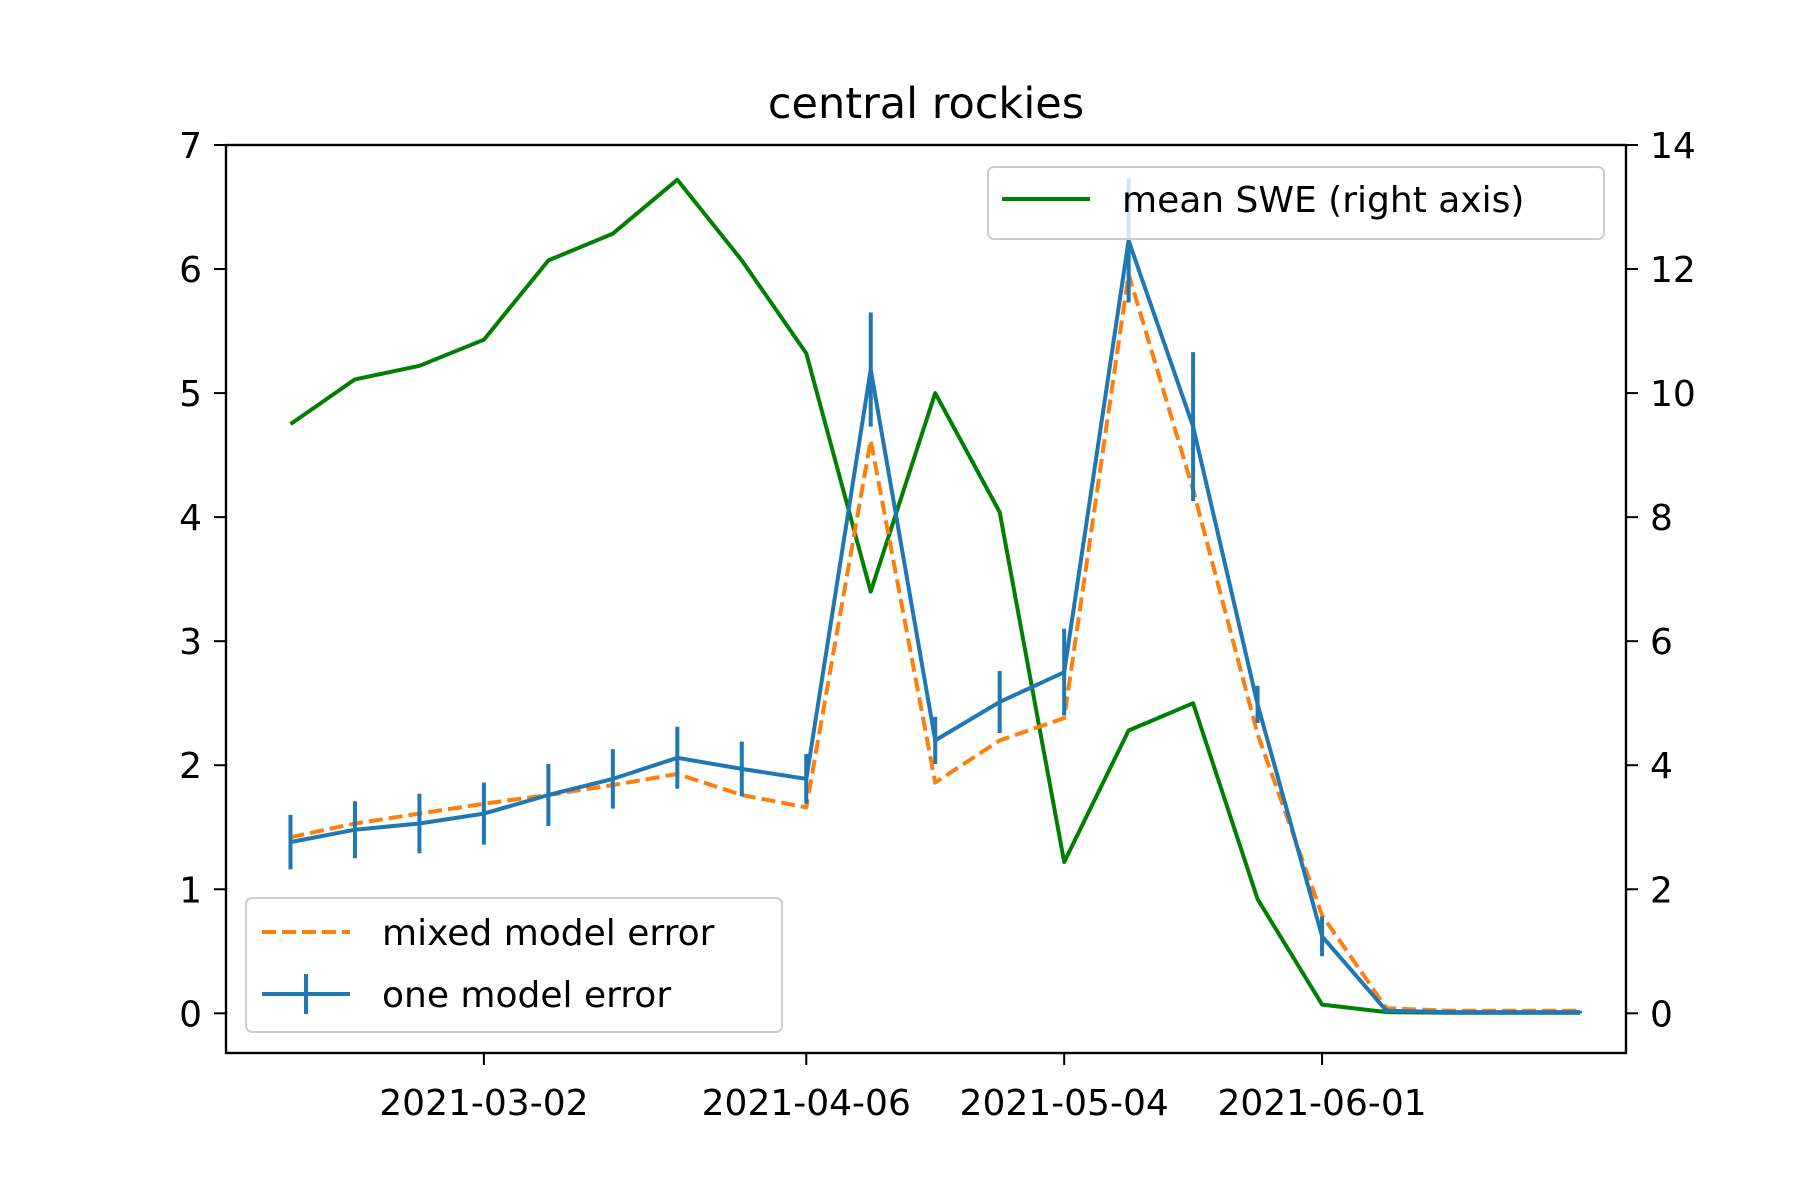 The height and width of the screenshot is (1200, 1800). What do you see at coordinates (190, 890) in the screenshot?
I see `y-left-tick-label: 1` at bounding box center [190, 890].